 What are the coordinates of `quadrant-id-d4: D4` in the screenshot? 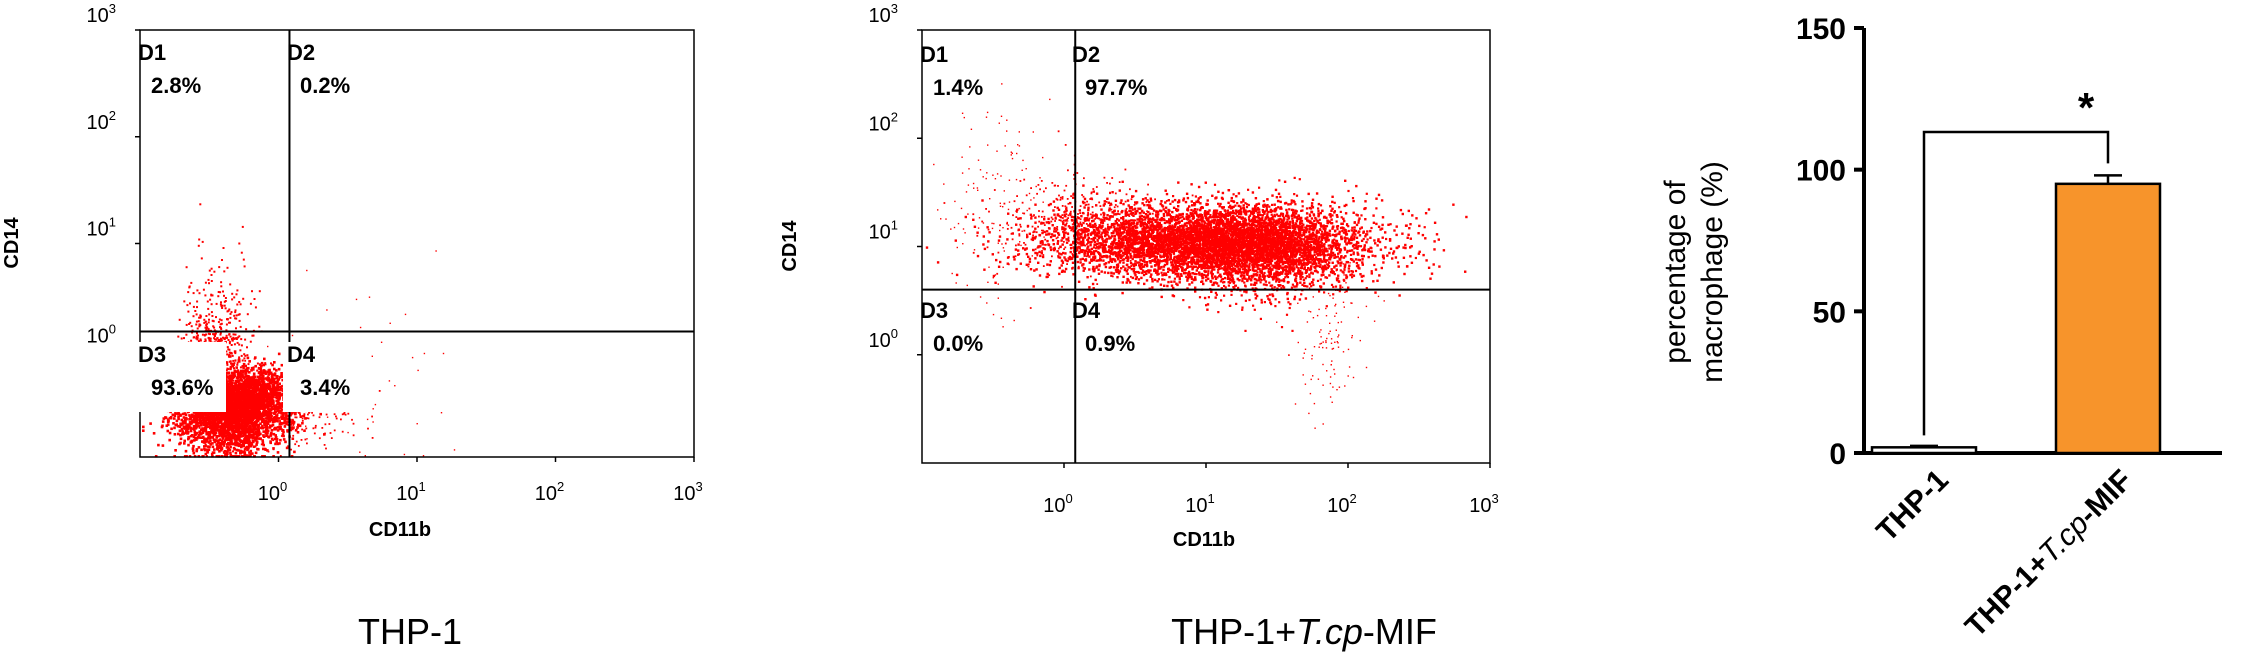 It's located at (301, 354).